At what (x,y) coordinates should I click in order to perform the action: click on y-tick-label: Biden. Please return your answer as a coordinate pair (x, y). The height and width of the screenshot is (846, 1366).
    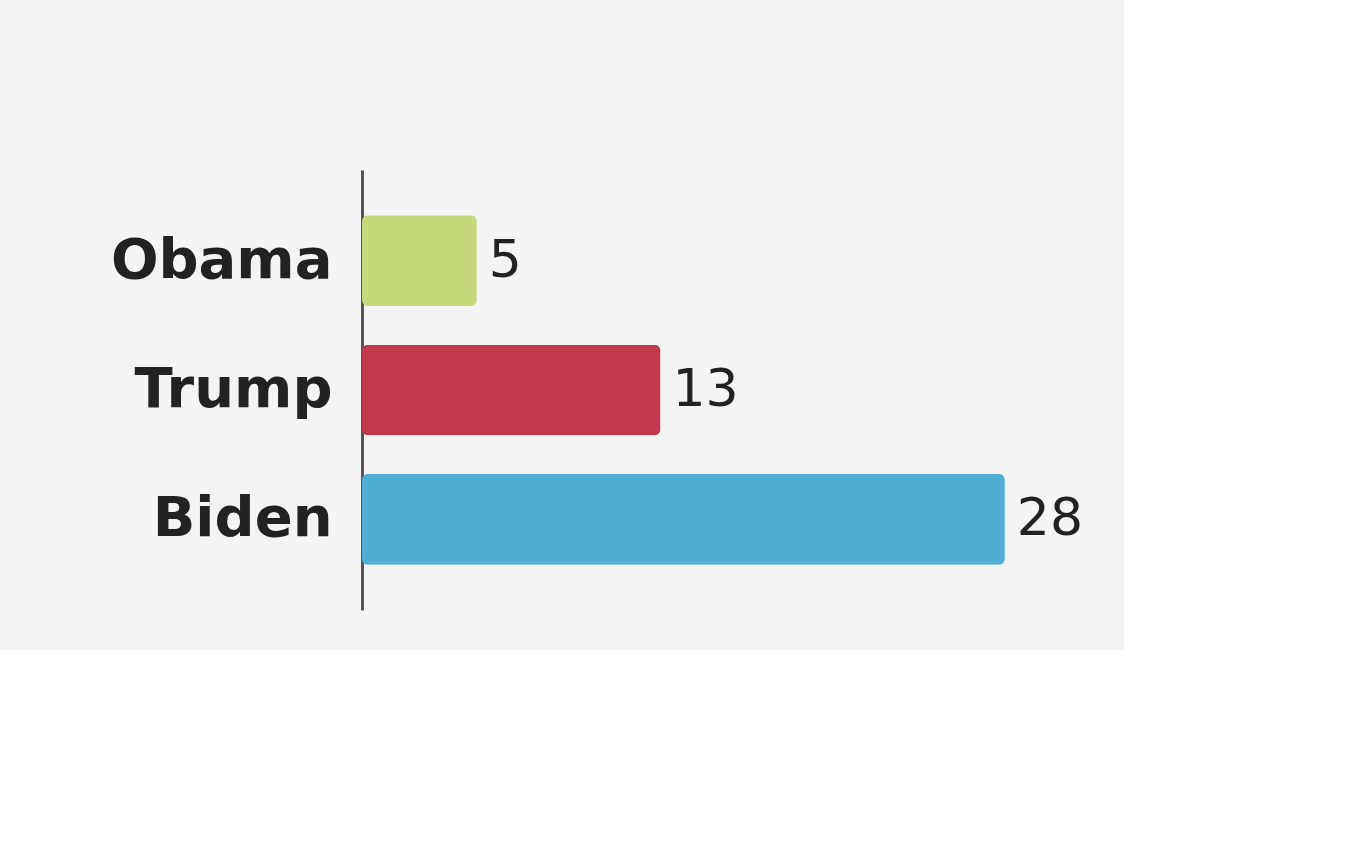
    Looking at the image, I should click on (242, 517).